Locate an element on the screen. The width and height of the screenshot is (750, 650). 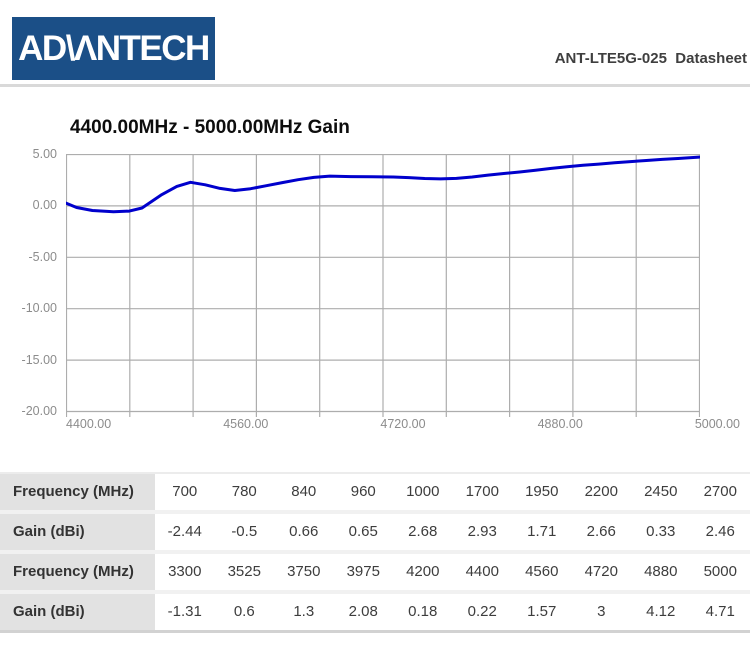
chart-title: 4400.00MHz - 5000.00MHz Gain is located at coordinates (210, 127).